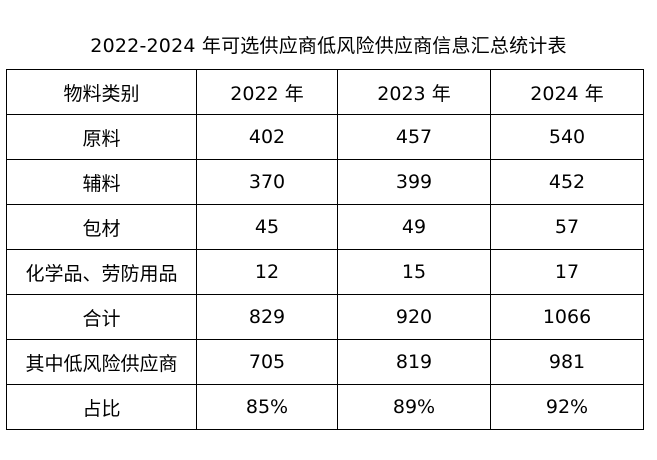 The image size is (657, 460). I want to click on header-year-2023: 2023 年, so click(414, 92).